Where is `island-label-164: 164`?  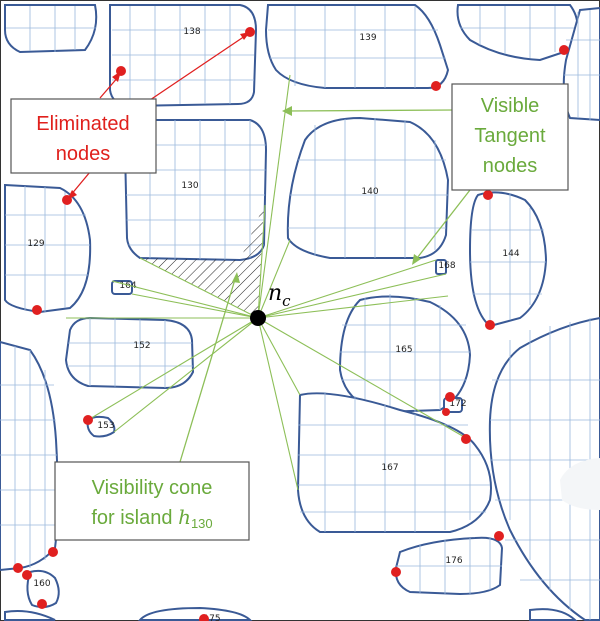 island-label-164: 164 is located at coordinates (127, 286).